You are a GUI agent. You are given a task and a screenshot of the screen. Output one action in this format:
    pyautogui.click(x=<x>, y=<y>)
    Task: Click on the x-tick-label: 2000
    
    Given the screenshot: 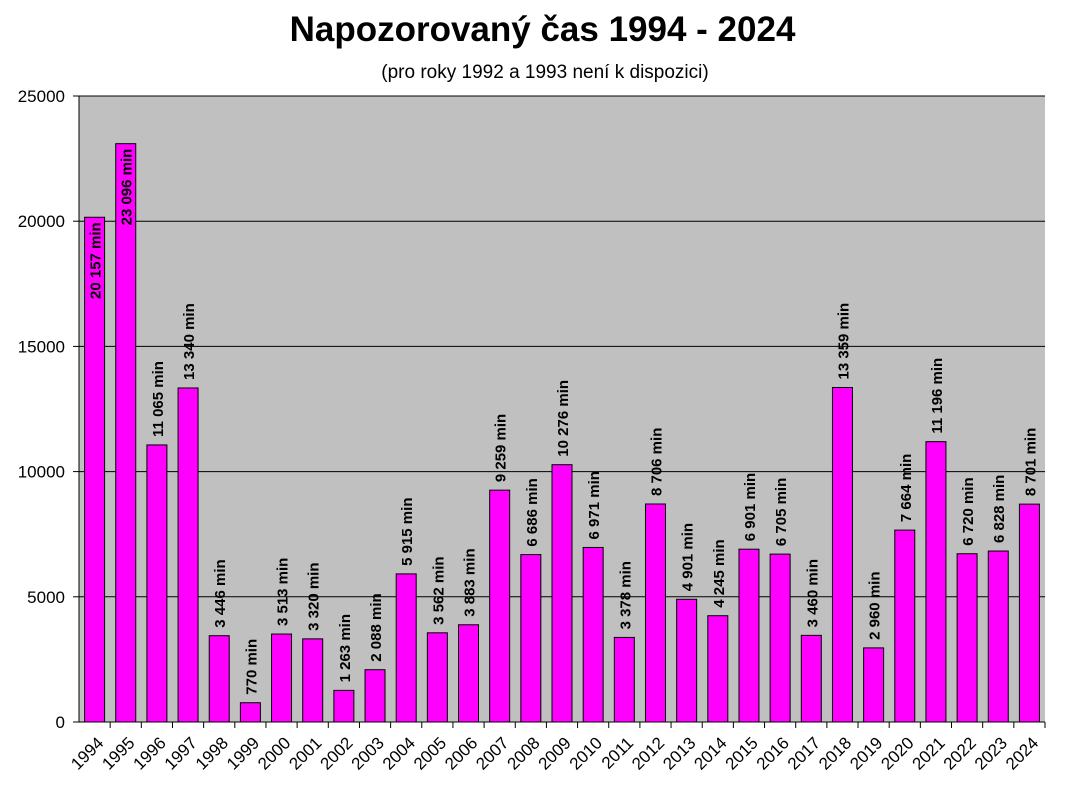 What is the action you would take?
    pyautogui.click(x=274, y=753)
    